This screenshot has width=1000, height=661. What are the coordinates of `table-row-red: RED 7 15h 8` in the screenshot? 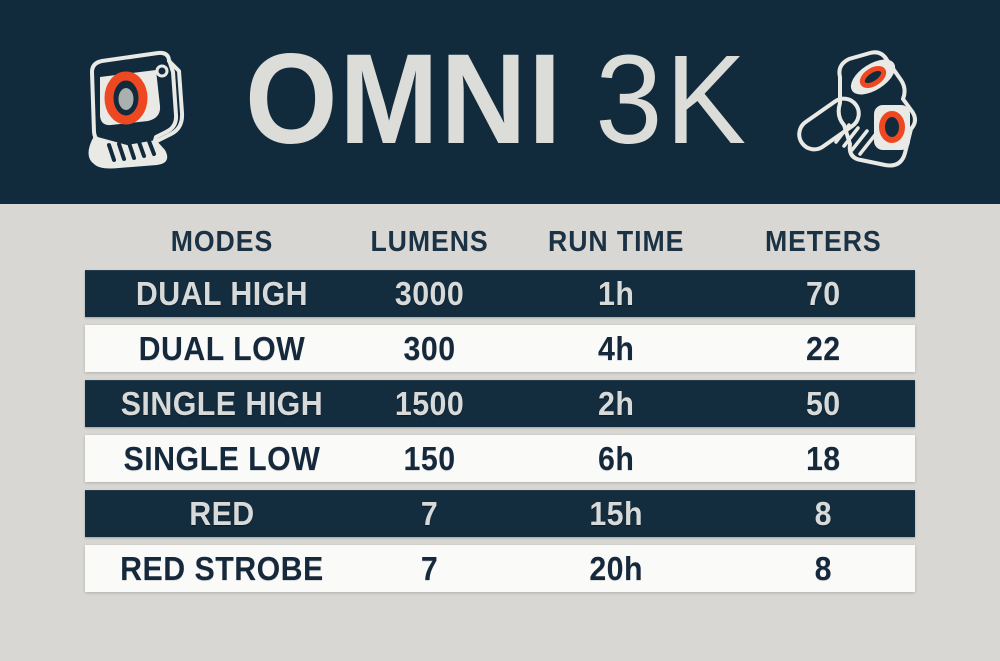 It's located at (500, 513).